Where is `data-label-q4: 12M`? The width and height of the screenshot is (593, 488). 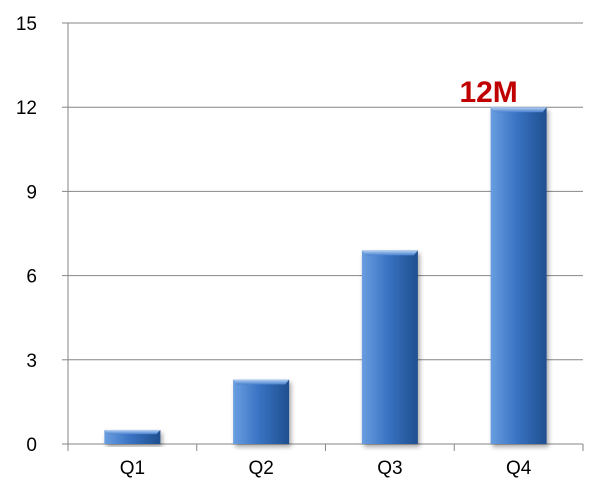 data-label-q4: 12M is located at coordinates (488, 92).